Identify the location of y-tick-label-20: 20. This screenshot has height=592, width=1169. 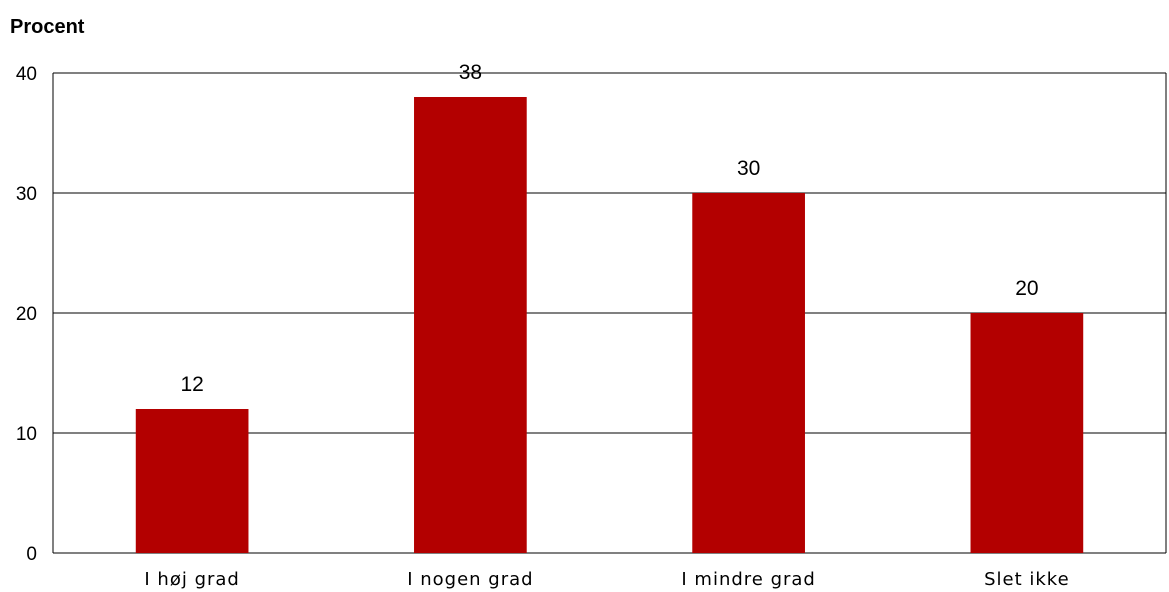
(26, 314).